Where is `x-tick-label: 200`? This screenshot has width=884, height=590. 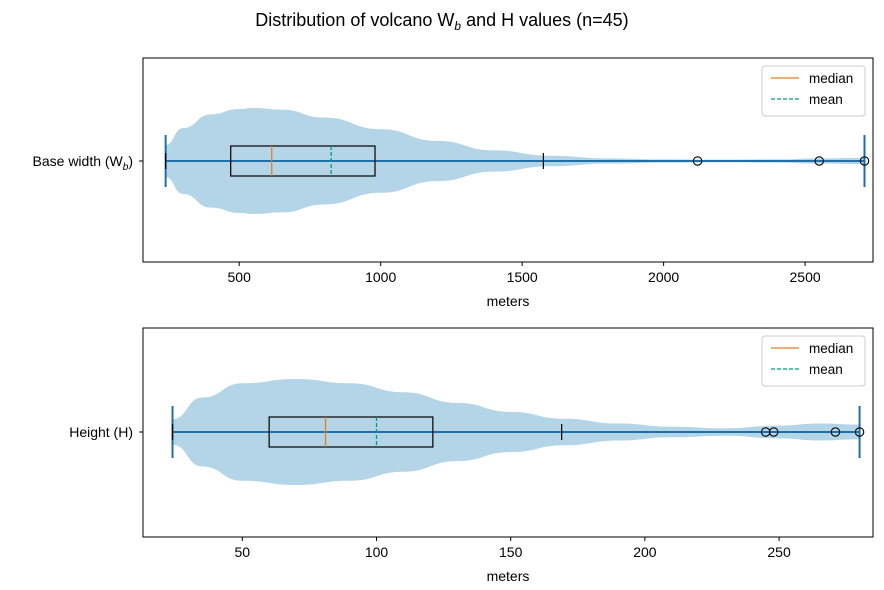 x-tick-label: 200 is located at coordinates (645, 552).